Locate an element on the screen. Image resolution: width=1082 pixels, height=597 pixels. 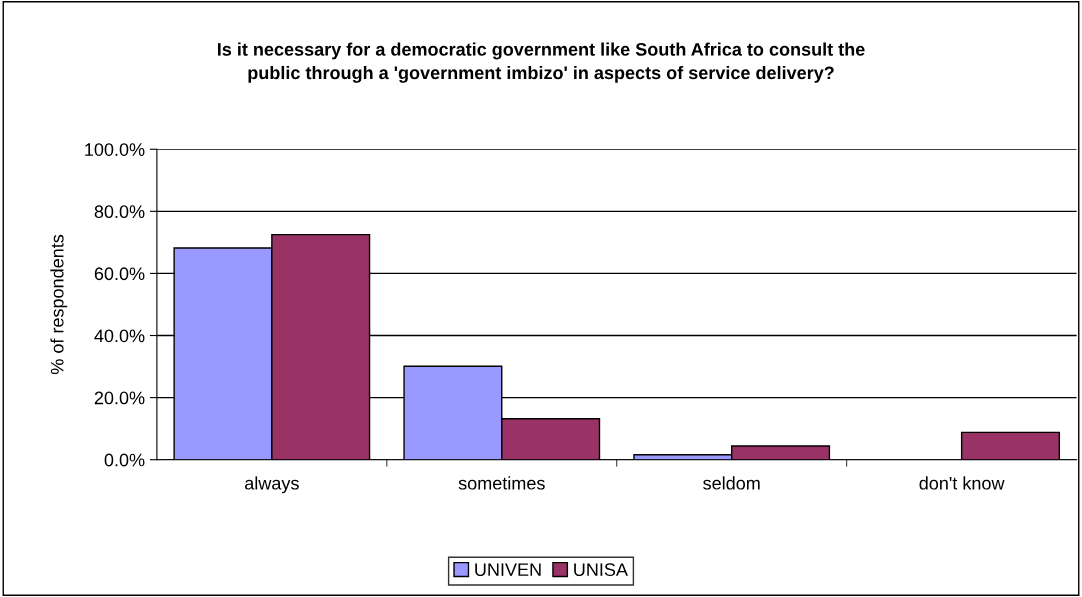
legend-label: UNIVEN is located at coordinates (508, 569).